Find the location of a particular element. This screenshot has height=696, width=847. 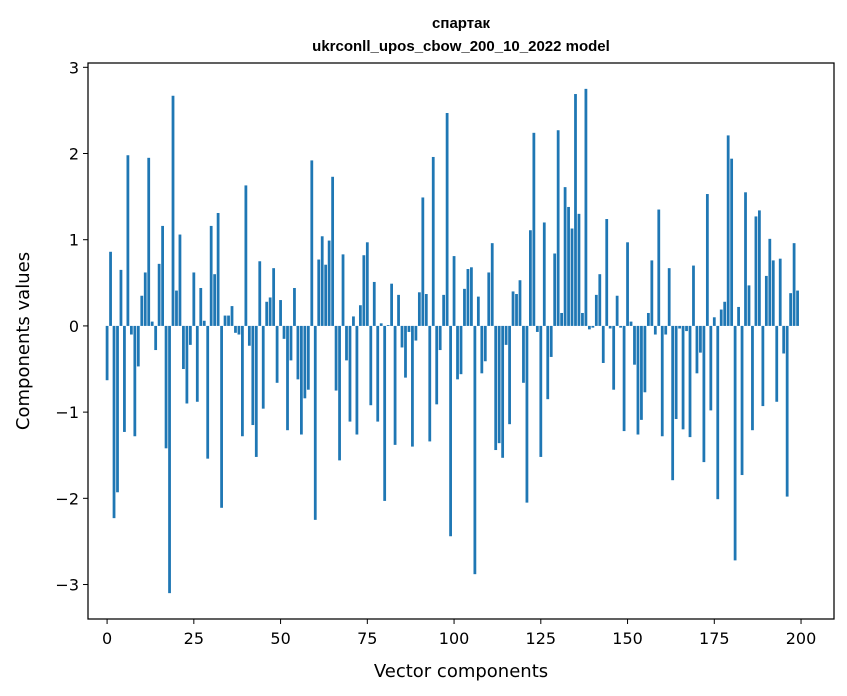

x-axis-label: Vector components is located at coordinates (461, 671).